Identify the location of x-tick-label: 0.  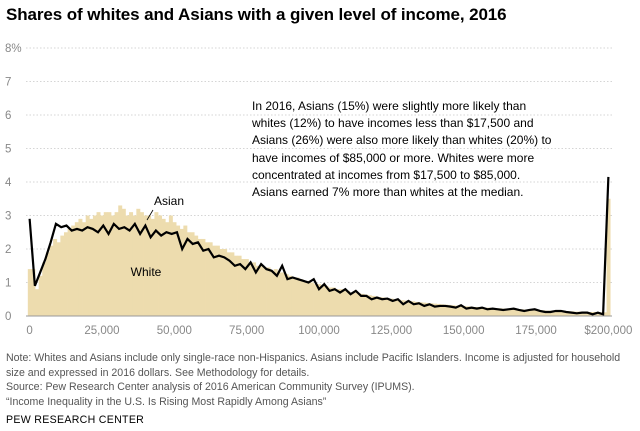
(29, 331).